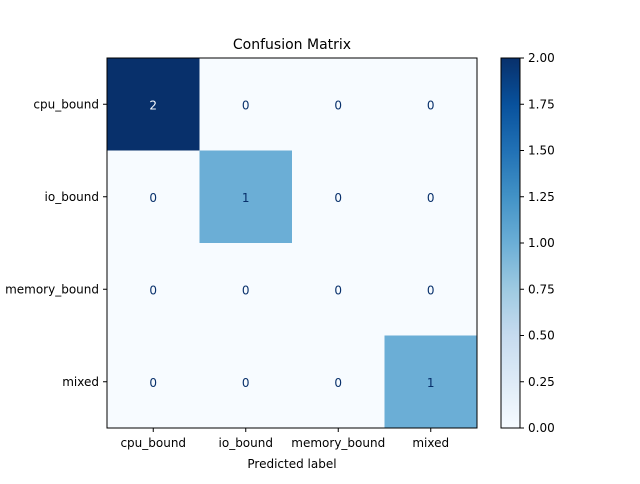 The image size is (640, 484). I want to click on heatmap-cell-r2-c0, so click(153, 289).